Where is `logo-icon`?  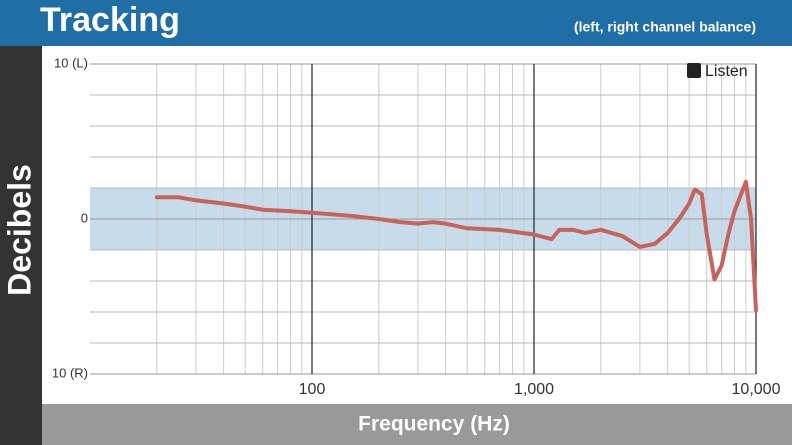 logo-icon is located at coordinates (694, 70).